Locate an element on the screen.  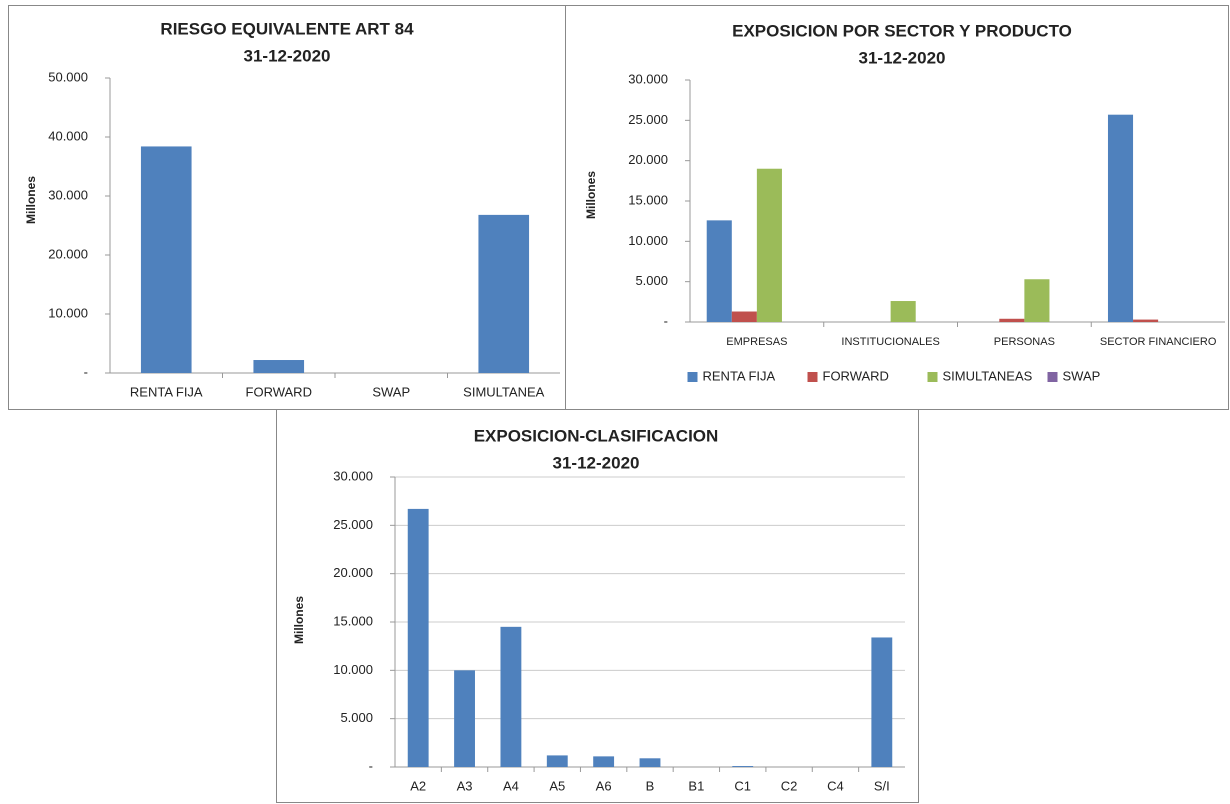
x-tick-label: SWAP is located at coordinates (391, 391).